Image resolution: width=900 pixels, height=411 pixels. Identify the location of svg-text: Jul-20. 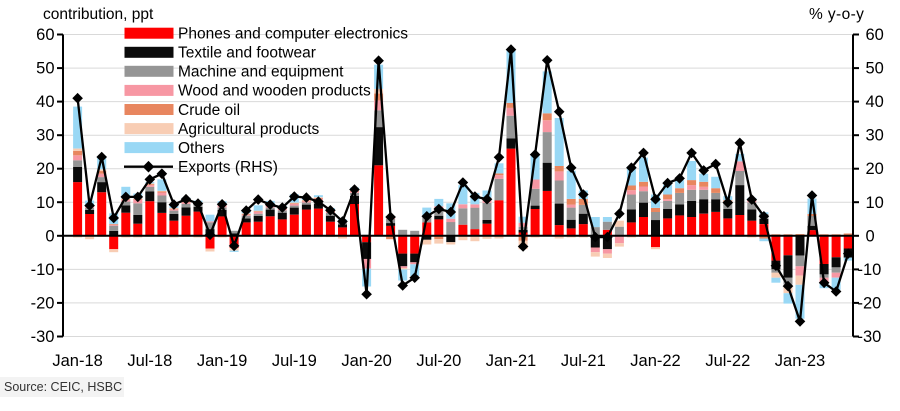
(438, 361).